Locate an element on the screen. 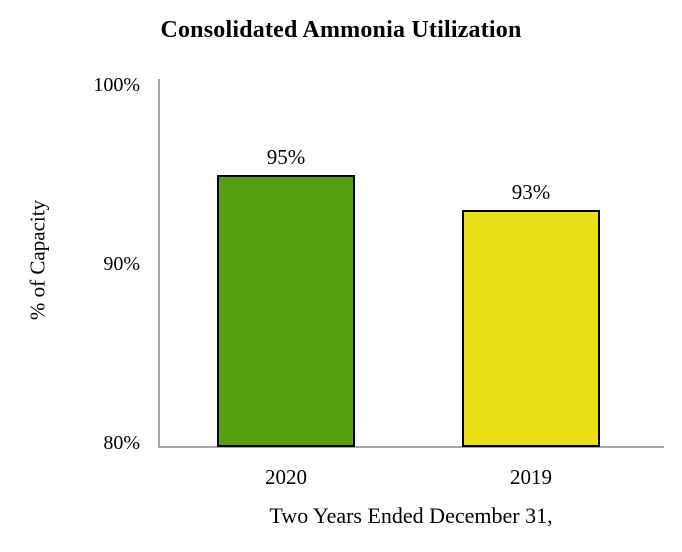  y-axis-line is located at coordinates (159, 263).